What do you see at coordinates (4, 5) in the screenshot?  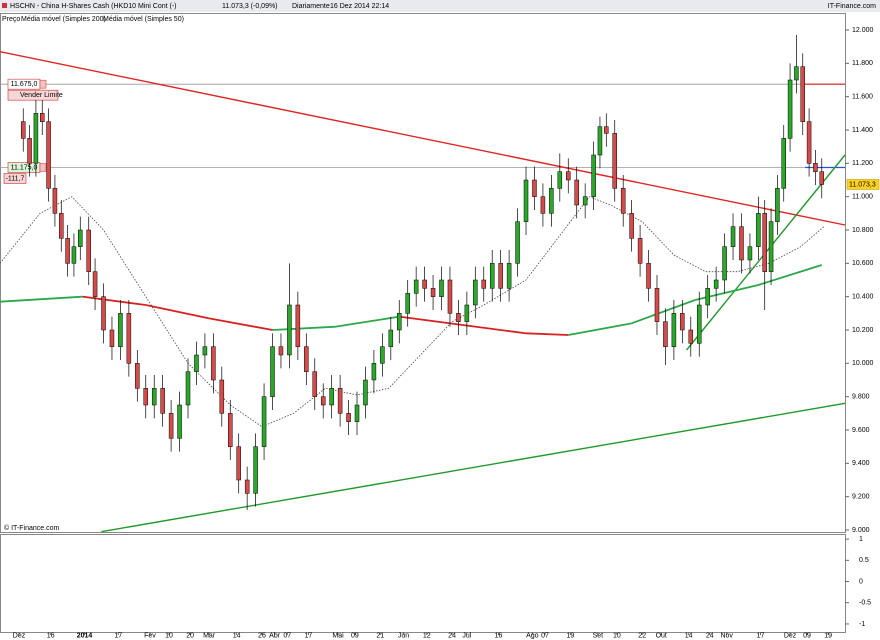 I see `logo` at bounding box center [4, 5].